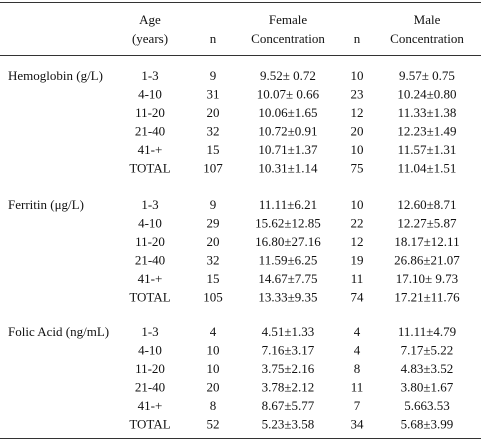  What do you see at coordinates (357, 131) in the screenshot?
I see `n-male: 20` at bounding box center [357, 131].